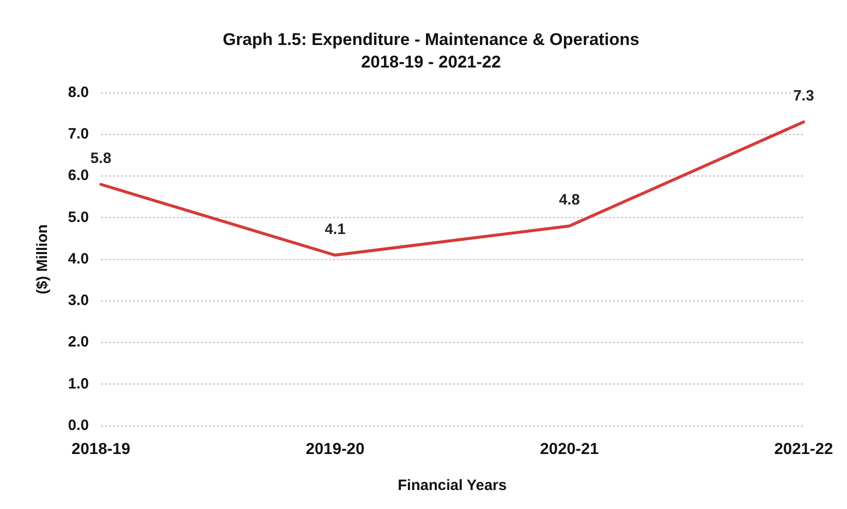  I want to click on y-tick-label: 8.0, so click(78, 92).